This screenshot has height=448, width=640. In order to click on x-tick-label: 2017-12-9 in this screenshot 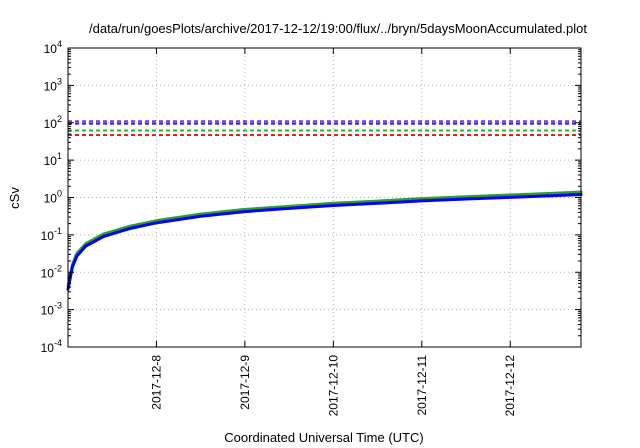, I will do `click(245, 382)`.